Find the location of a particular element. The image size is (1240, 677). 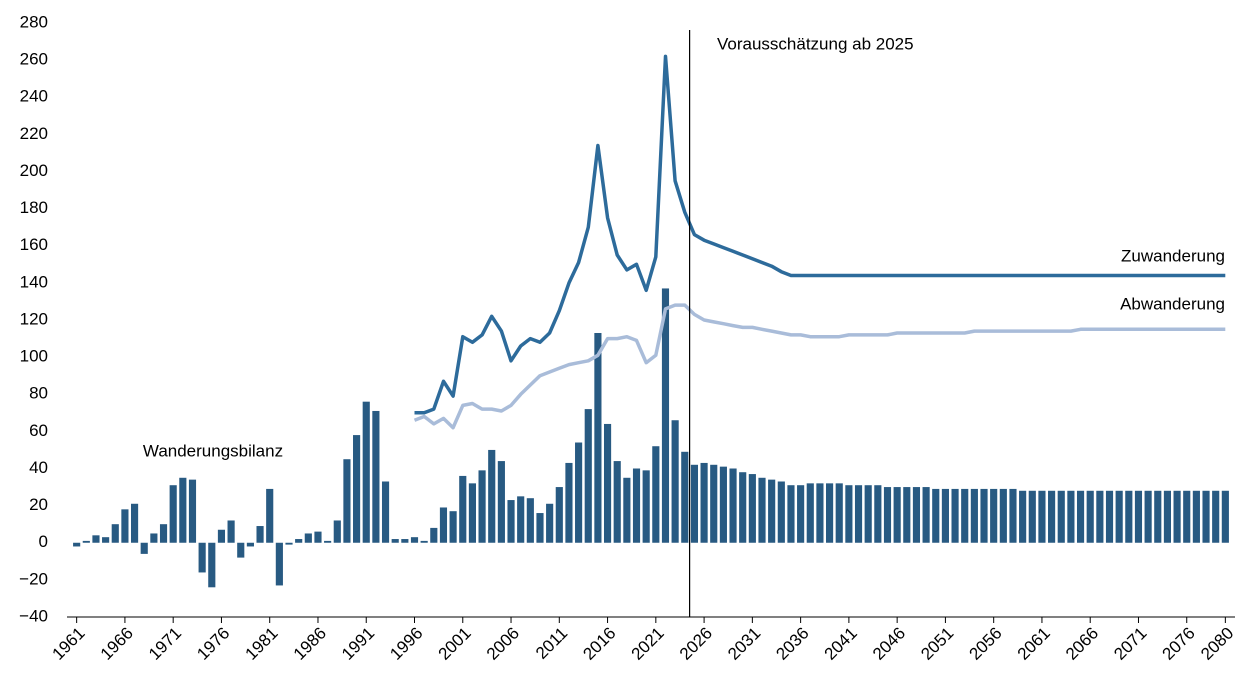

y-tick-label: 280 is located at coordinates (34, 21).